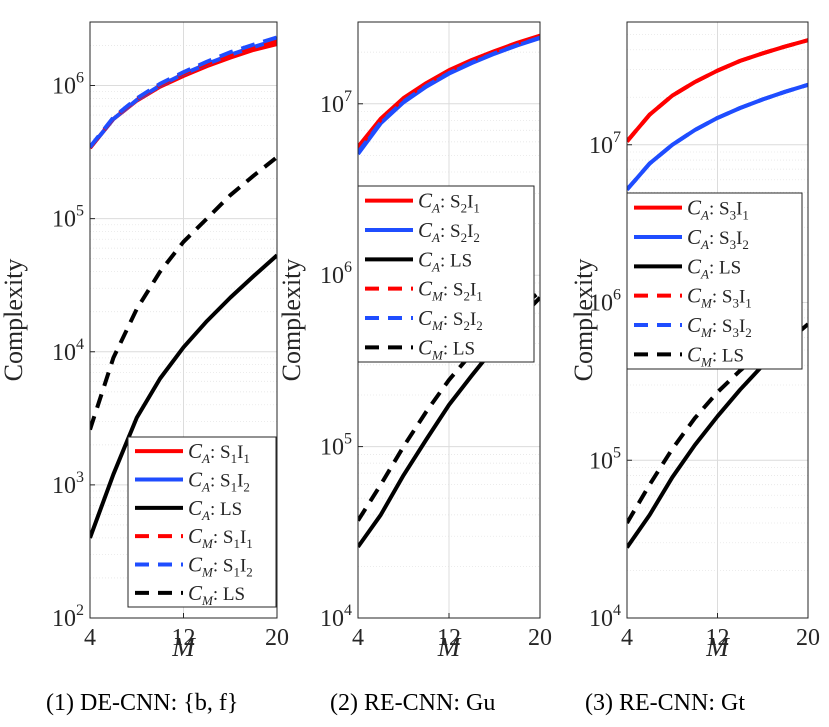 The width and height of the screenshot is (829, 727). What do you see at coordinates (413, 703) in the screenshot?
I see `caption-panel-2: (2) RE-CNN: Gu` at bounding box center [413, 703].